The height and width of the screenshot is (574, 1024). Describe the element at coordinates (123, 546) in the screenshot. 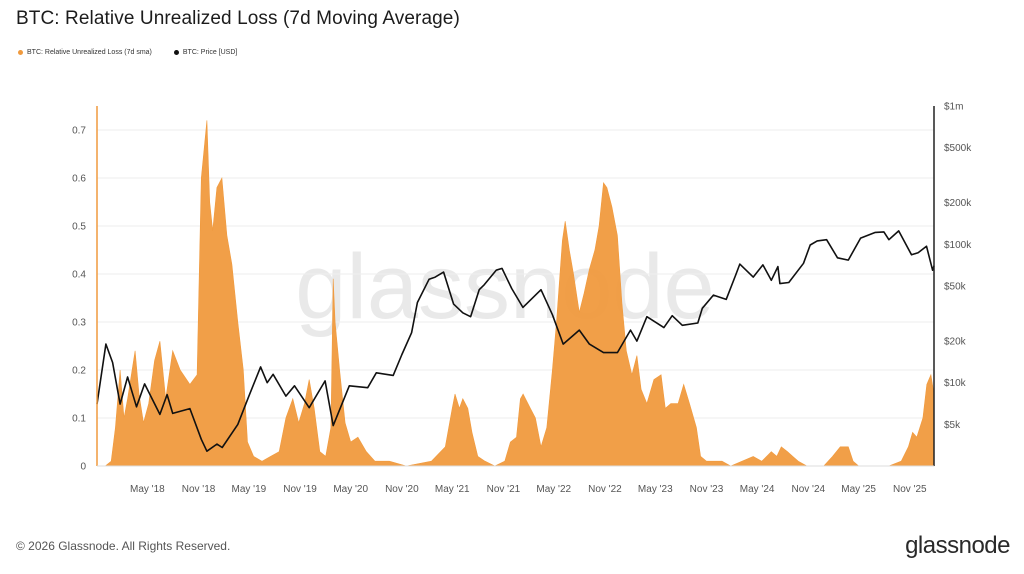

I see `copyright-text: © 2026 Glassnode. All Rights Reserved.` at that location.